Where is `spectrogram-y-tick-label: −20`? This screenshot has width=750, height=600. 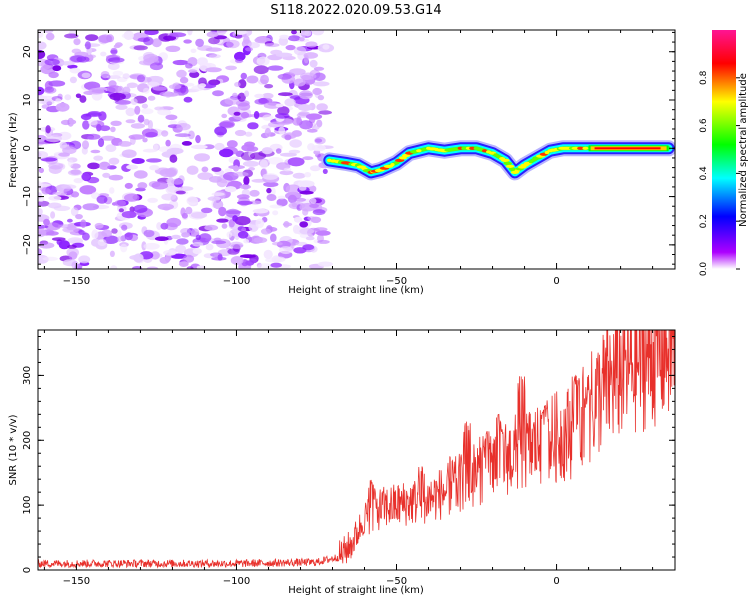
spectrogram-y-tick-label: −20 is located at coordinates (27, 244).